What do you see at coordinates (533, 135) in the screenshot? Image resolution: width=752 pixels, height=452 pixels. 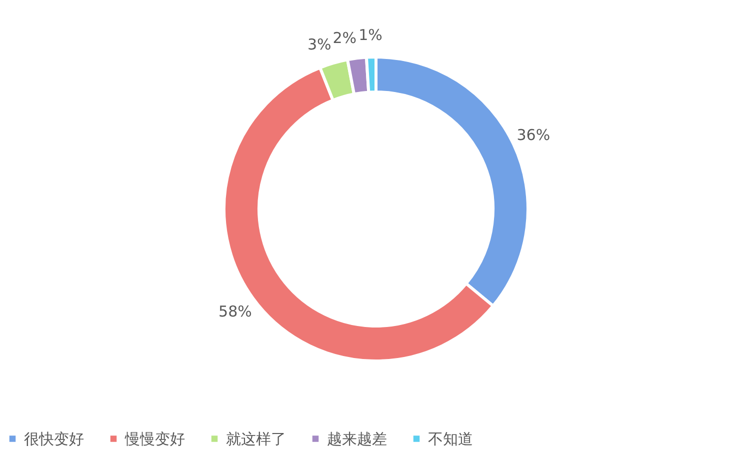 I see `data-label: 36%` at bounding box center [533, 135].